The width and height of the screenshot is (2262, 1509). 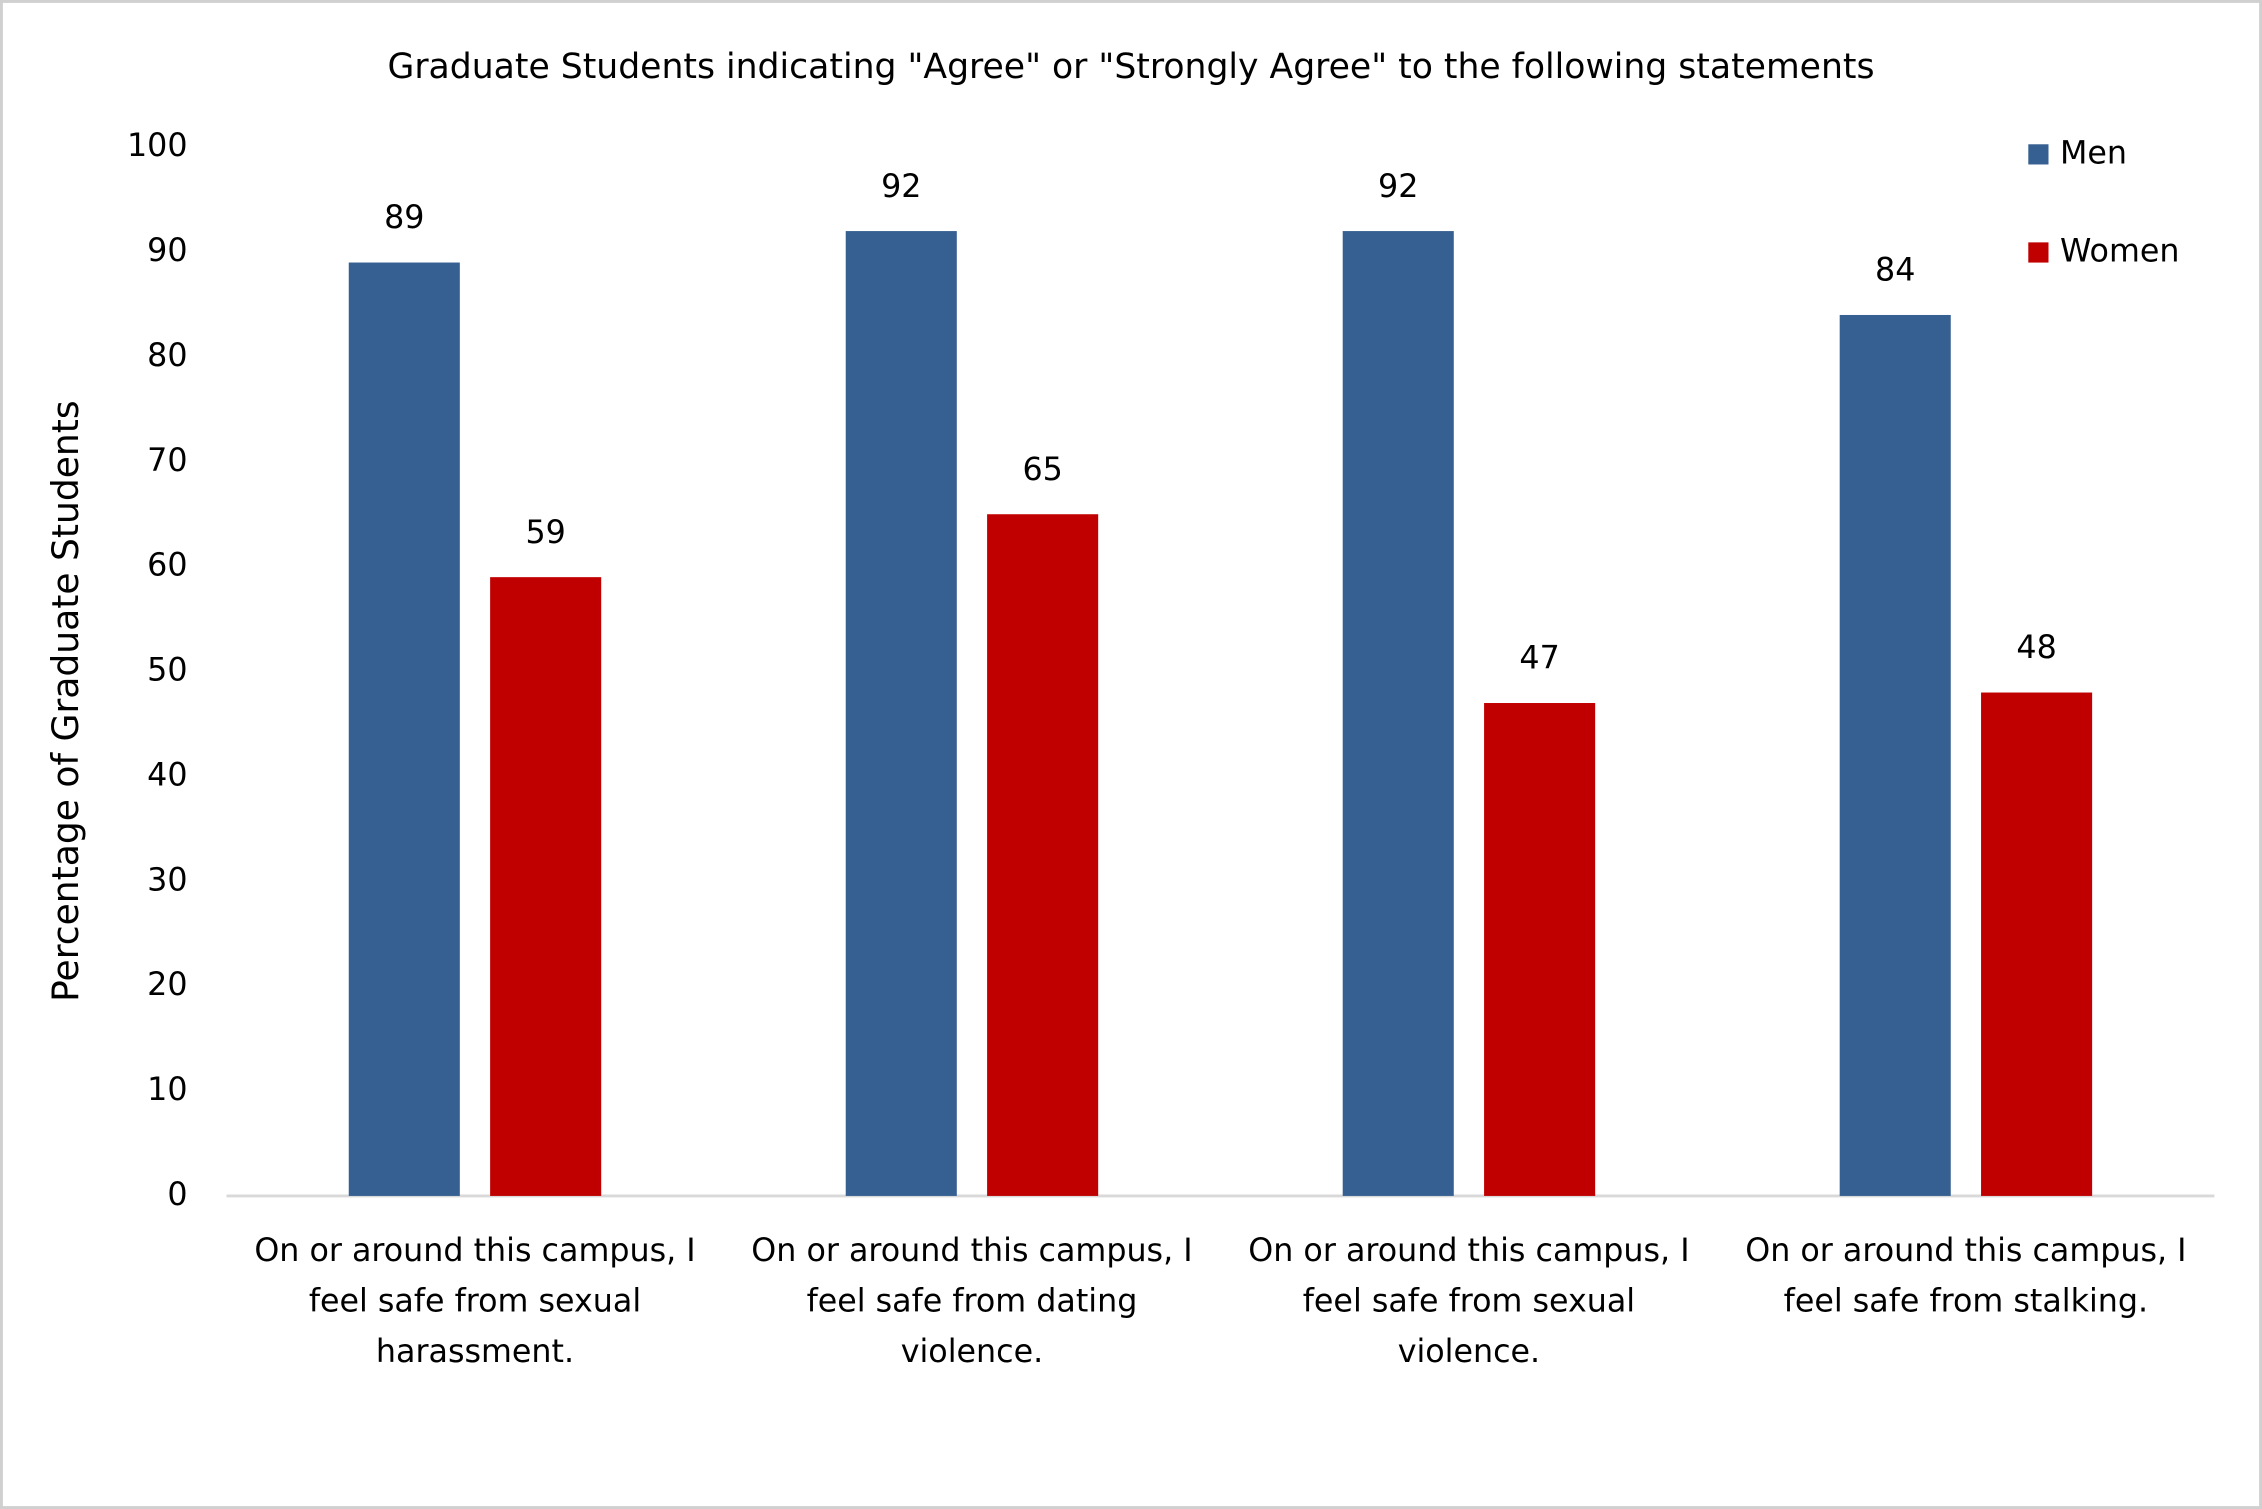 I want to click on data-label: 65, so click(x=1042, y=470).